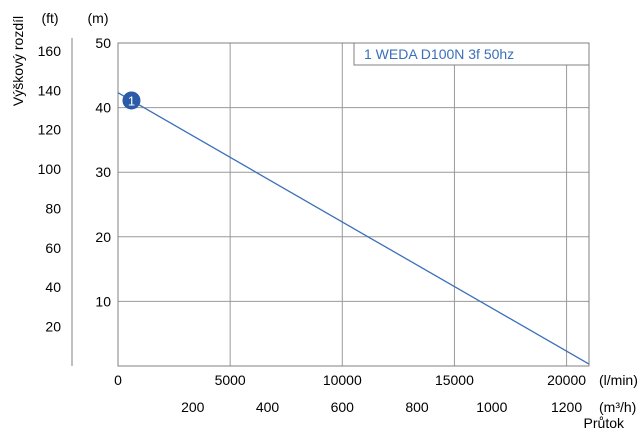  I want to click on x-tick-label-lmin: 15000, so click(454, 380).